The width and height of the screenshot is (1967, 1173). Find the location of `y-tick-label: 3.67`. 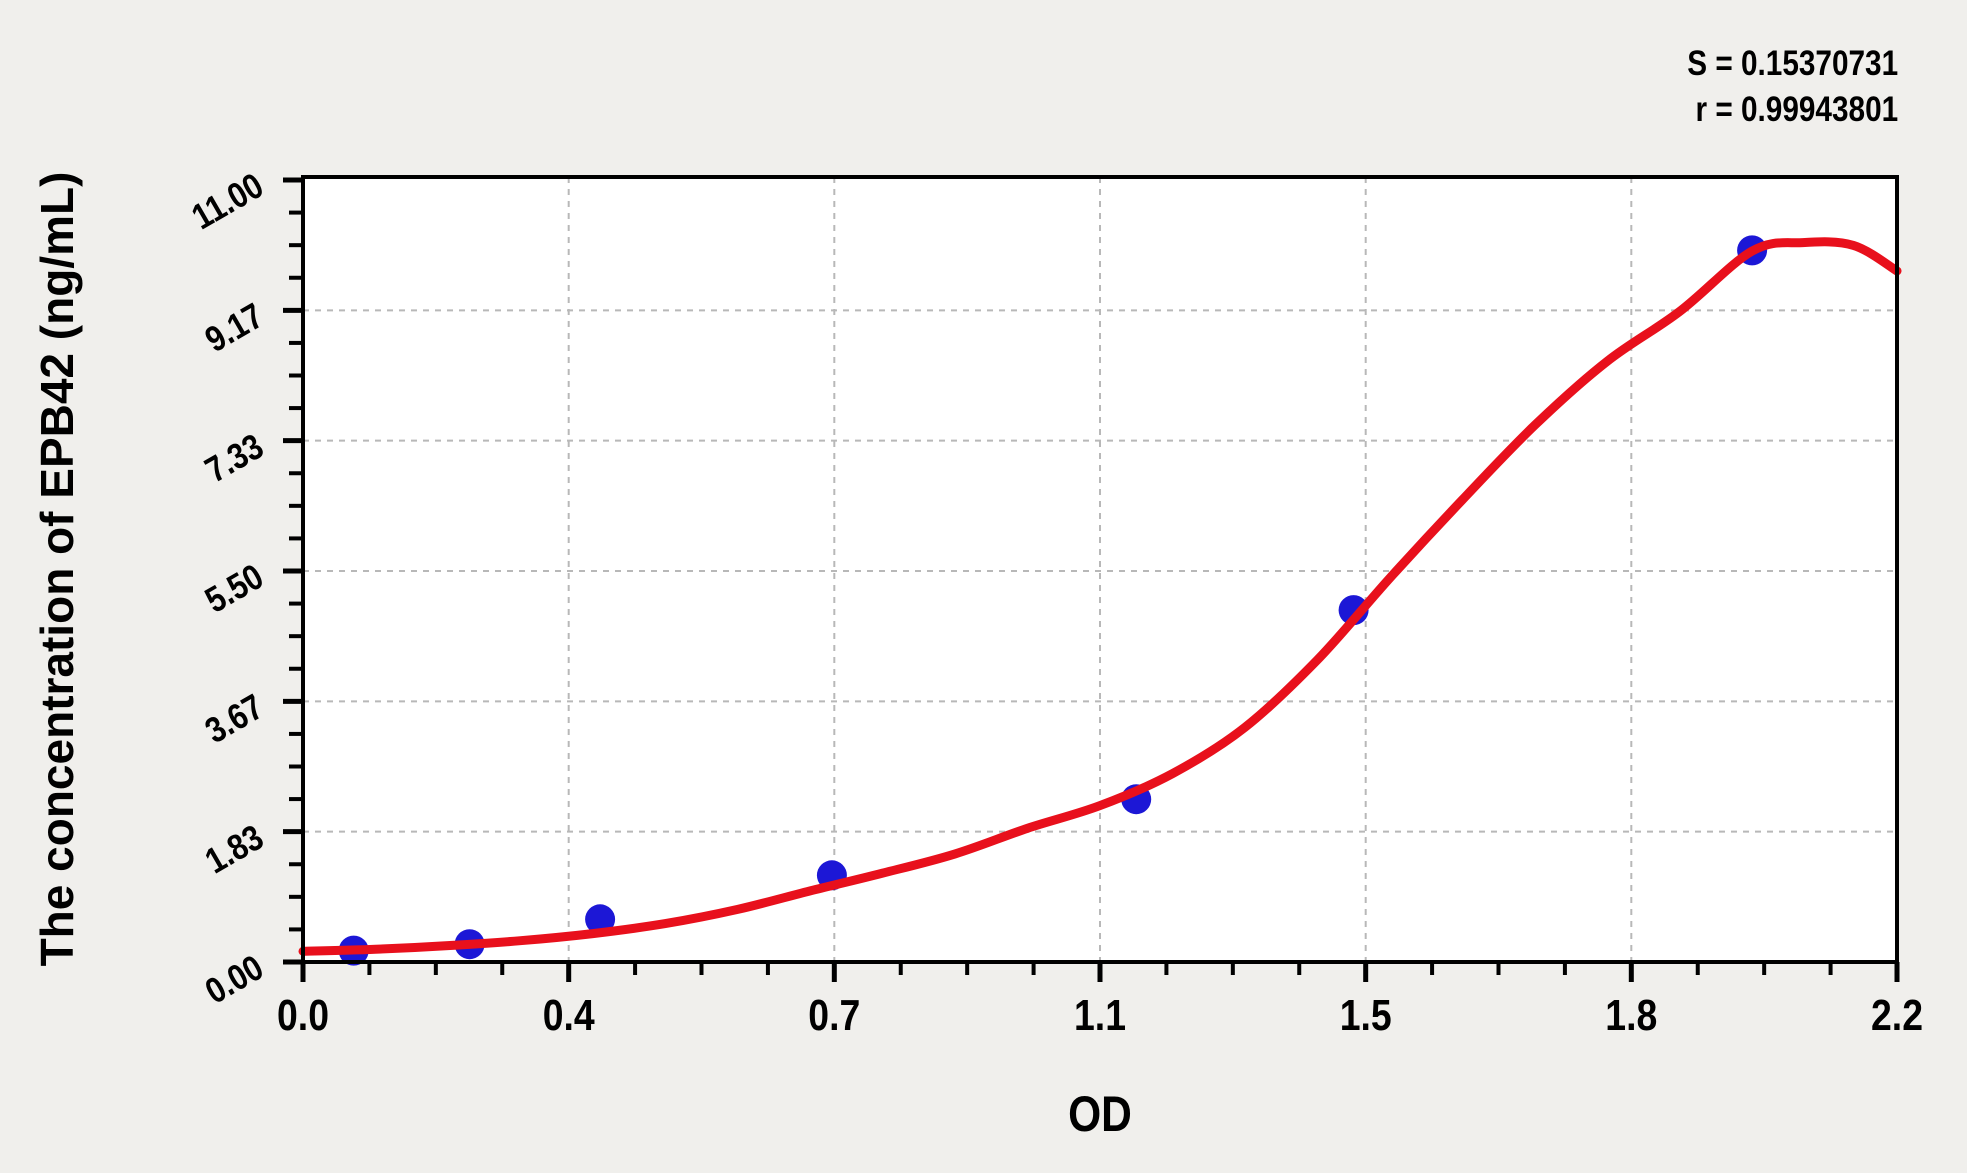

y-tick-label: 3.67 is located at coordinates (234, 719).